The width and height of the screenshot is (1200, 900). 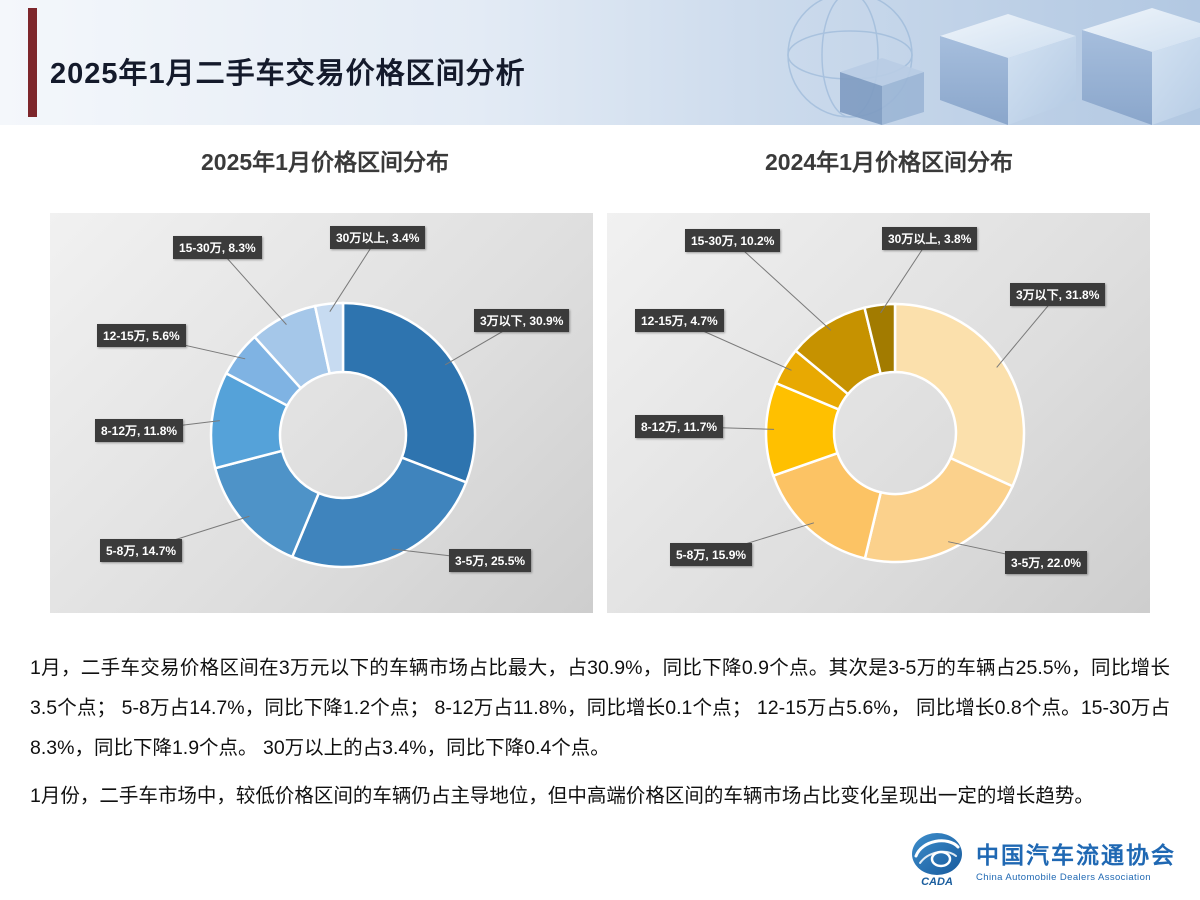 What do you see at coordinates (1063, 877) in the screenshot?
I see `org-name-en: China Automobile Dealers Association` at bounding box center [1063, 877].